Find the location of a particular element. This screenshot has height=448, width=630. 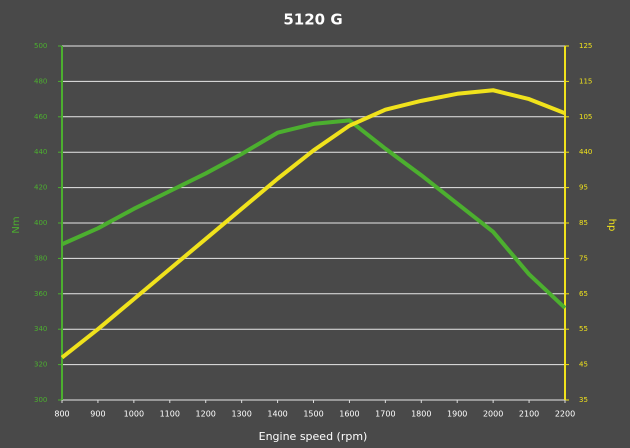

x-tick-label: 1600 is located at coordinates (349, 414).